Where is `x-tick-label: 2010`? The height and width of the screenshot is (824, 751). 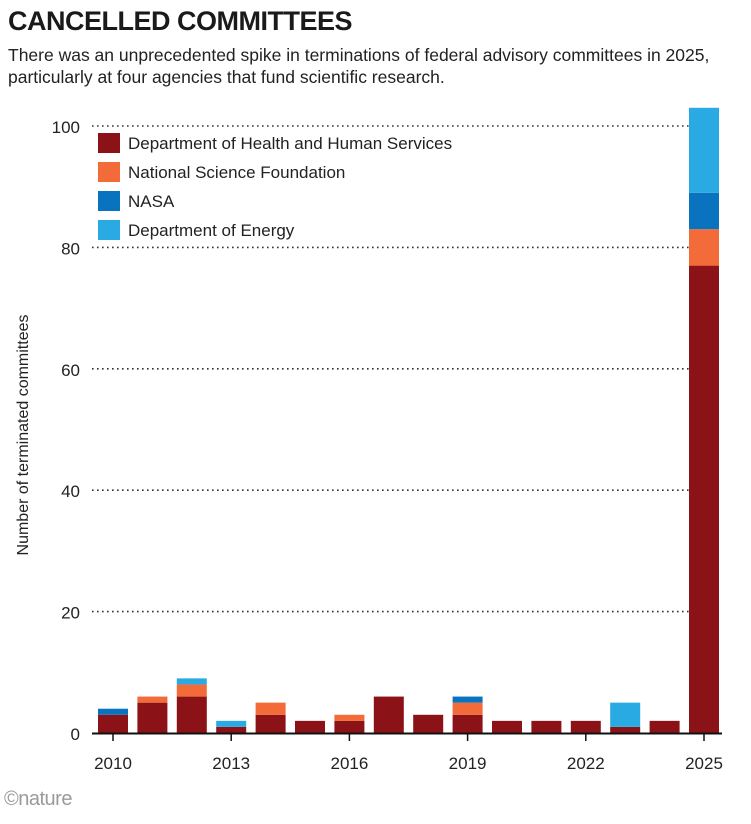 x-tick-label: 2010 is located at coordinates (113, 763).